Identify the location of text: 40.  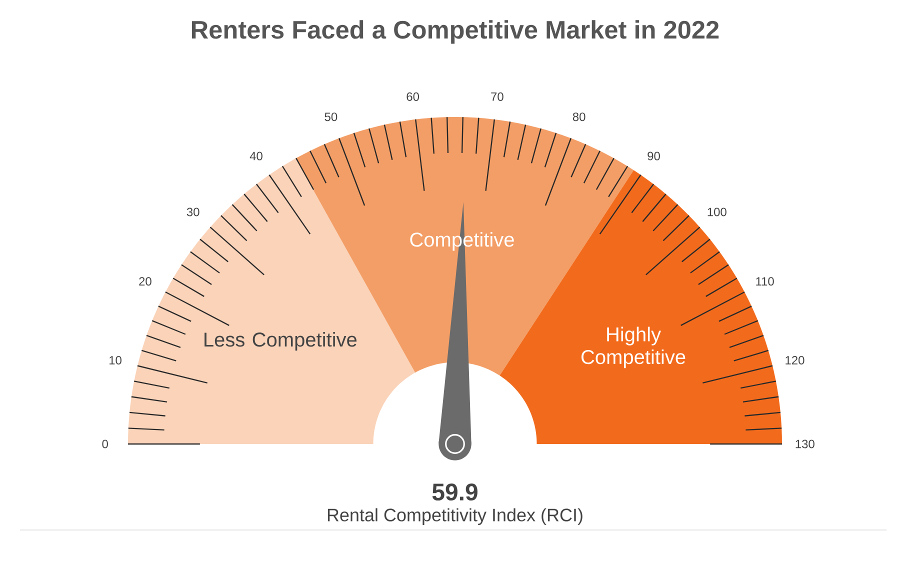
(256, 156).